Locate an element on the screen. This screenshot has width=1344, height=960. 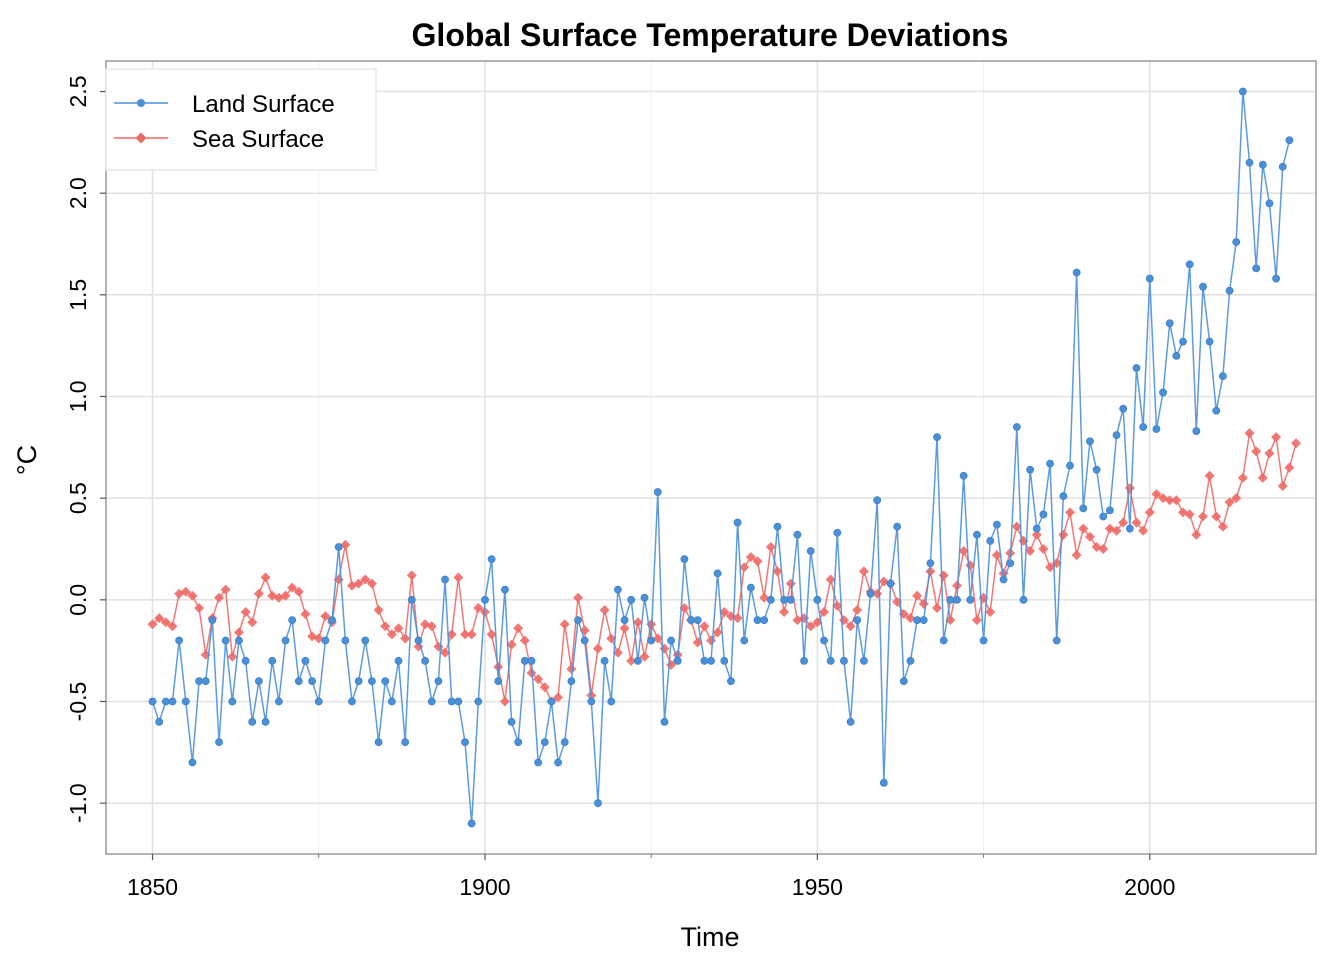
legend-item: Sea Surface is located at coordinates (219, 139).